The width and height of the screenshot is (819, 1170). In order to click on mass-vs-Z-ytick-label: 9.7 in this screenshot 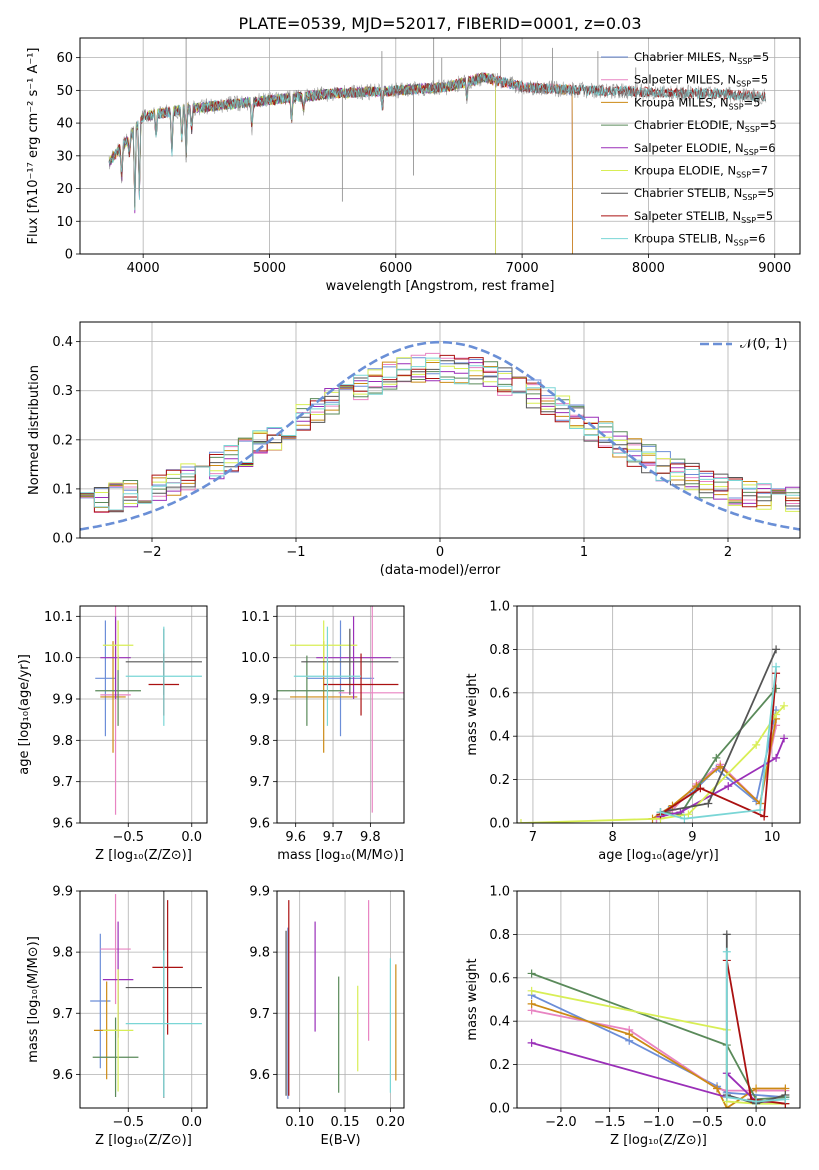, I will do `click(62, 1014)`.